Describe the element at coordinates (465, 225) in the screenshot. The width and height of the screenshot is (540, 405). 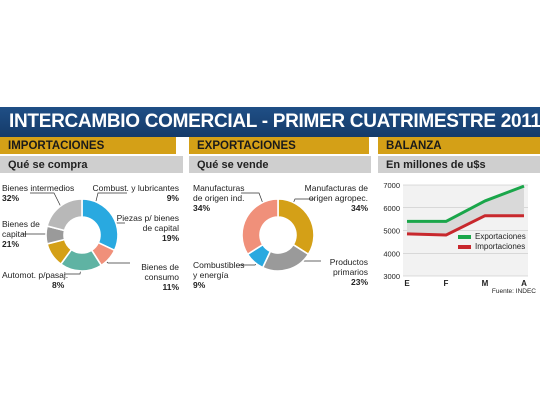
I see `series-line-importaciones` at that location.